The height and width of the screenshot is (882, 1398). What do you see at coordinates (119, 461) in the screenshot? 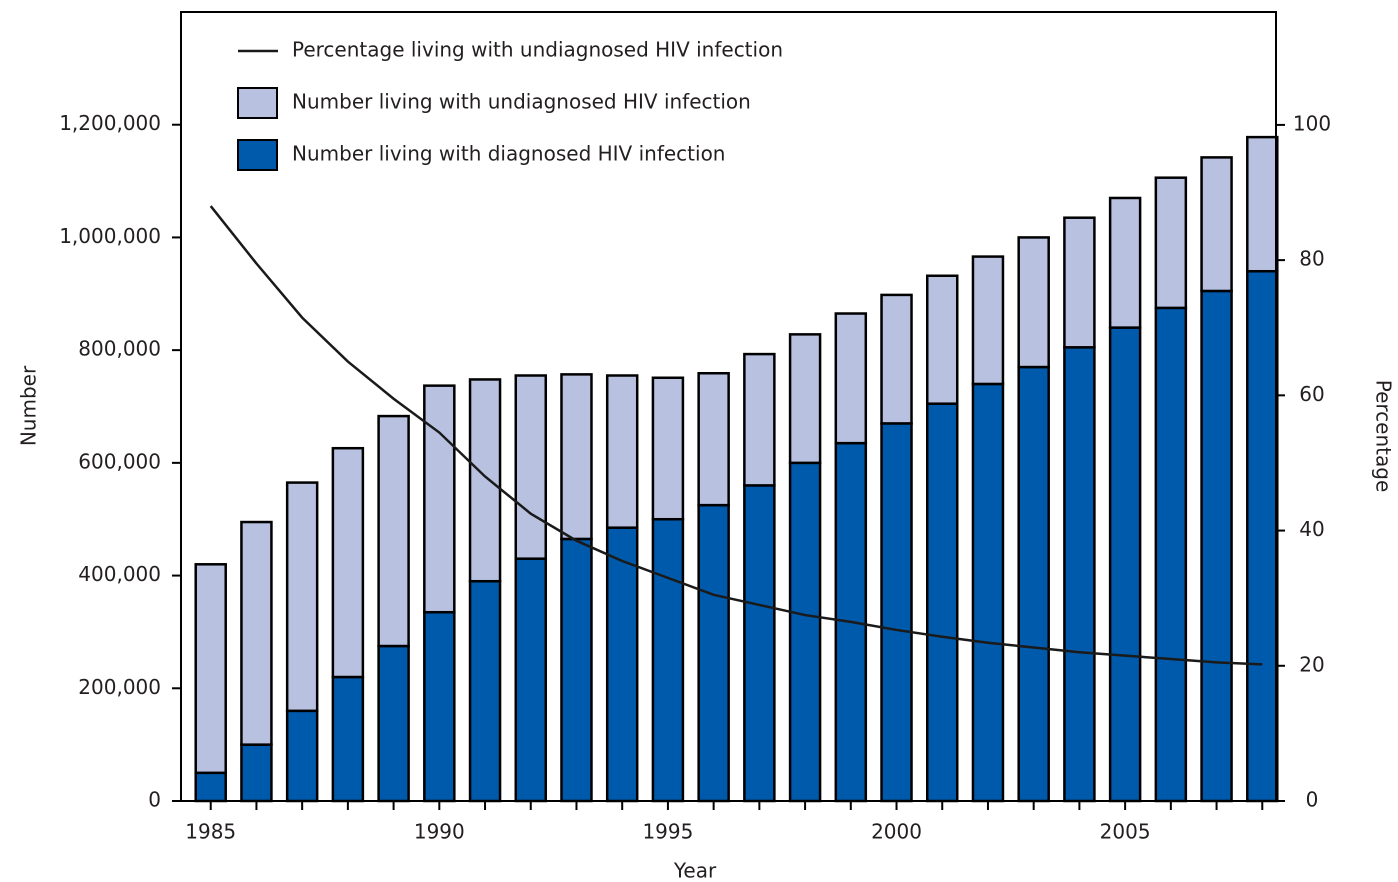
I see `y-tick-label: 600,000` at bounding box center [119, 461].